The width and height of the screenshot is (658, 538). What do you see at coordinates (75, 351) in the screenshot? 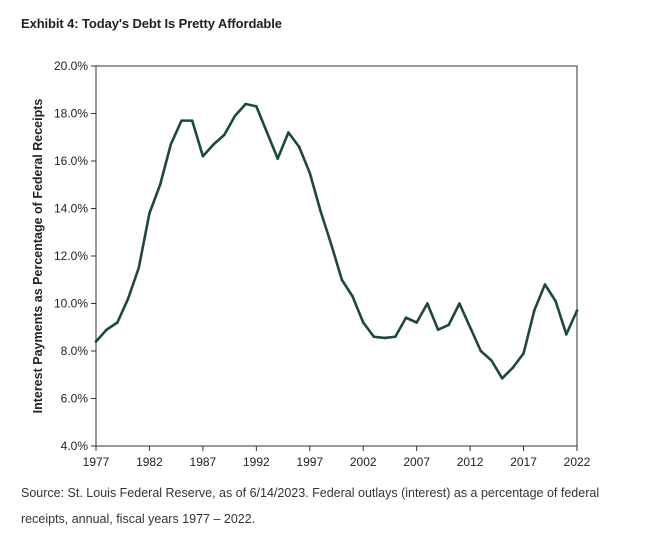
I see `y-tick-label: 8.0%` at bounding box center [75, 351].